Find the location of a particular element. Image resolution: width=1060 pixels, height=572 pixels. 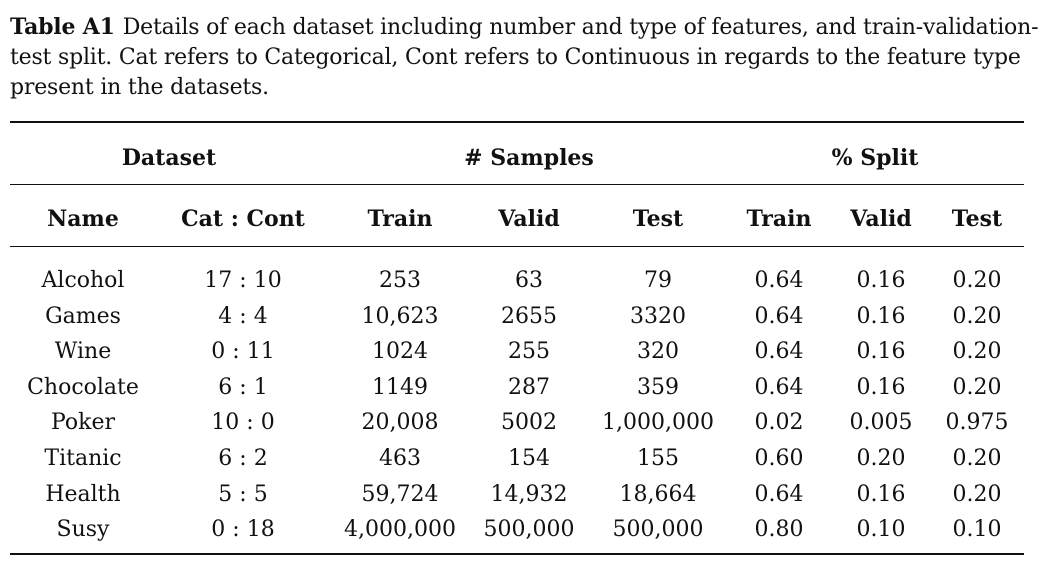

cell-samples-test: 79 is located at coordinates (658, 280).